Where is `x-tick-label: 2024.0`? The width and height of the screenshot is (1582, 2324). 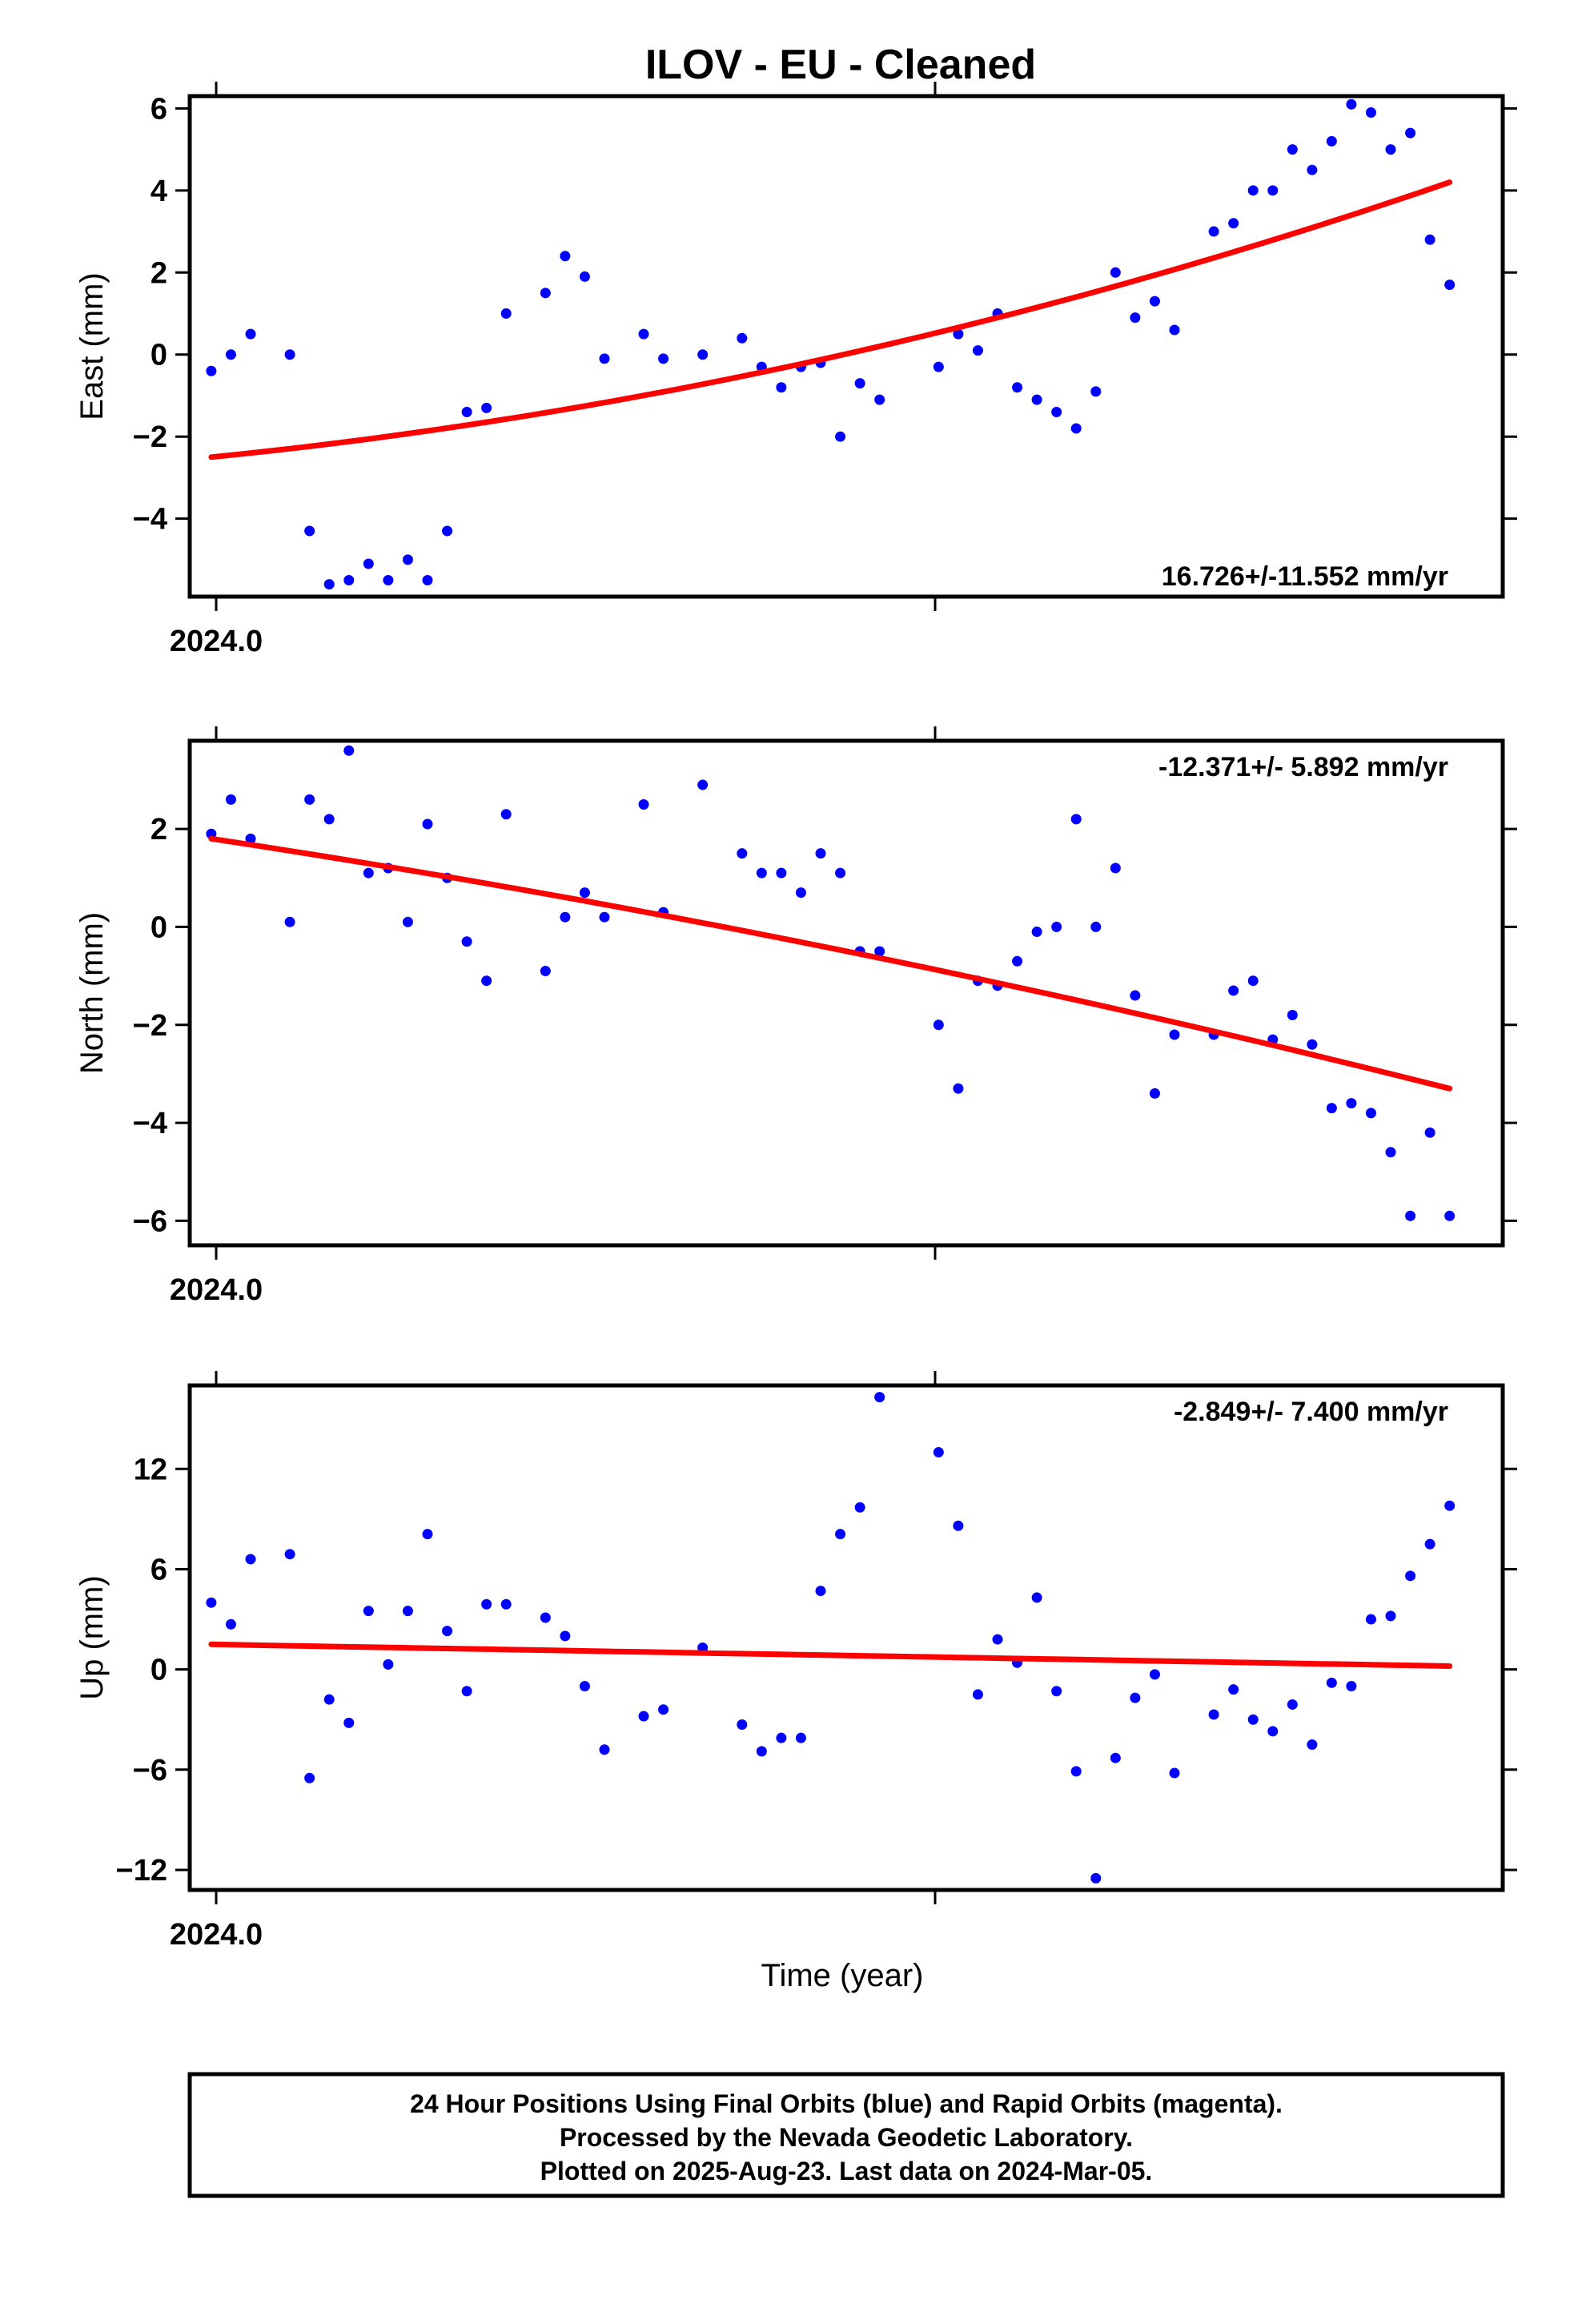
x-tick-label: 2024.0 is located at coordinates (216, 1935).